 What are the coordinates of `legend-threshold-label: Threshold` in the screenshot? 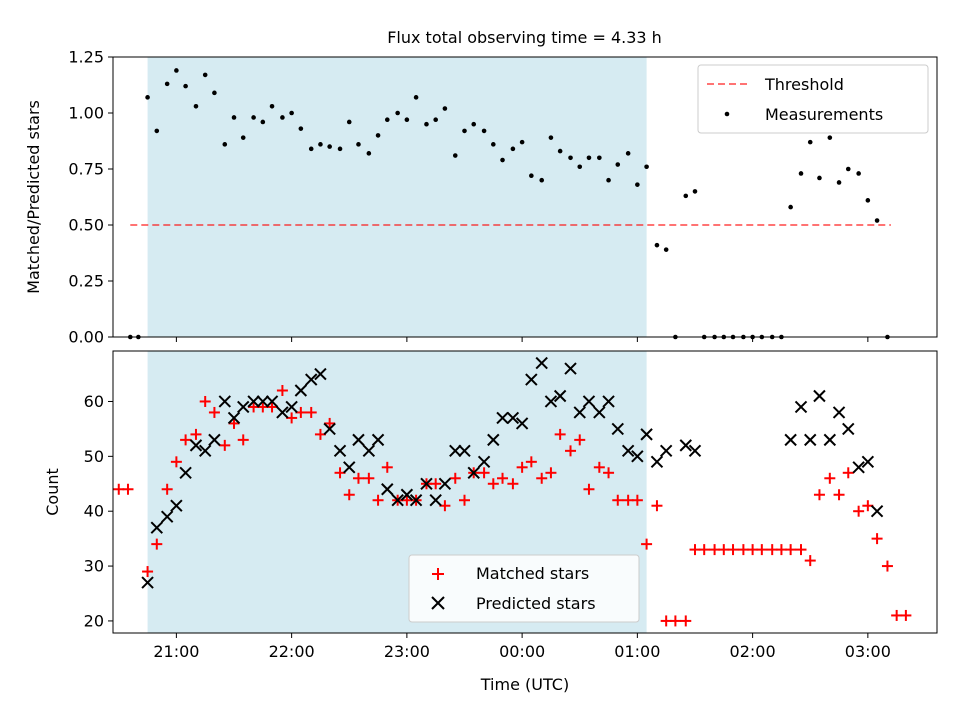 It's located at (804, 84).